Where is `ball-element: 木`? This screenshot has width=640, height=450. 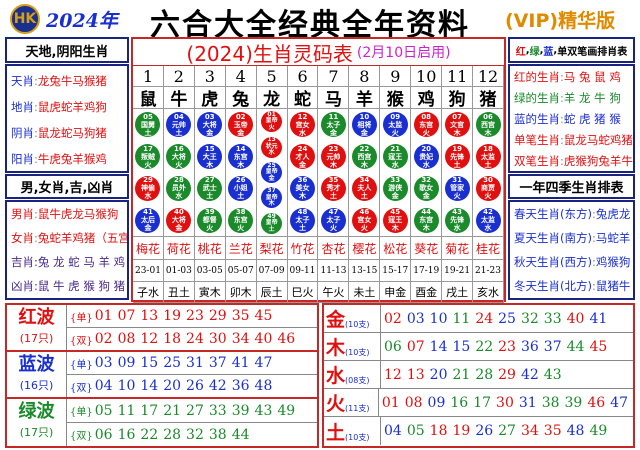
ball-element: 木 is located at coordinates (210, 164).